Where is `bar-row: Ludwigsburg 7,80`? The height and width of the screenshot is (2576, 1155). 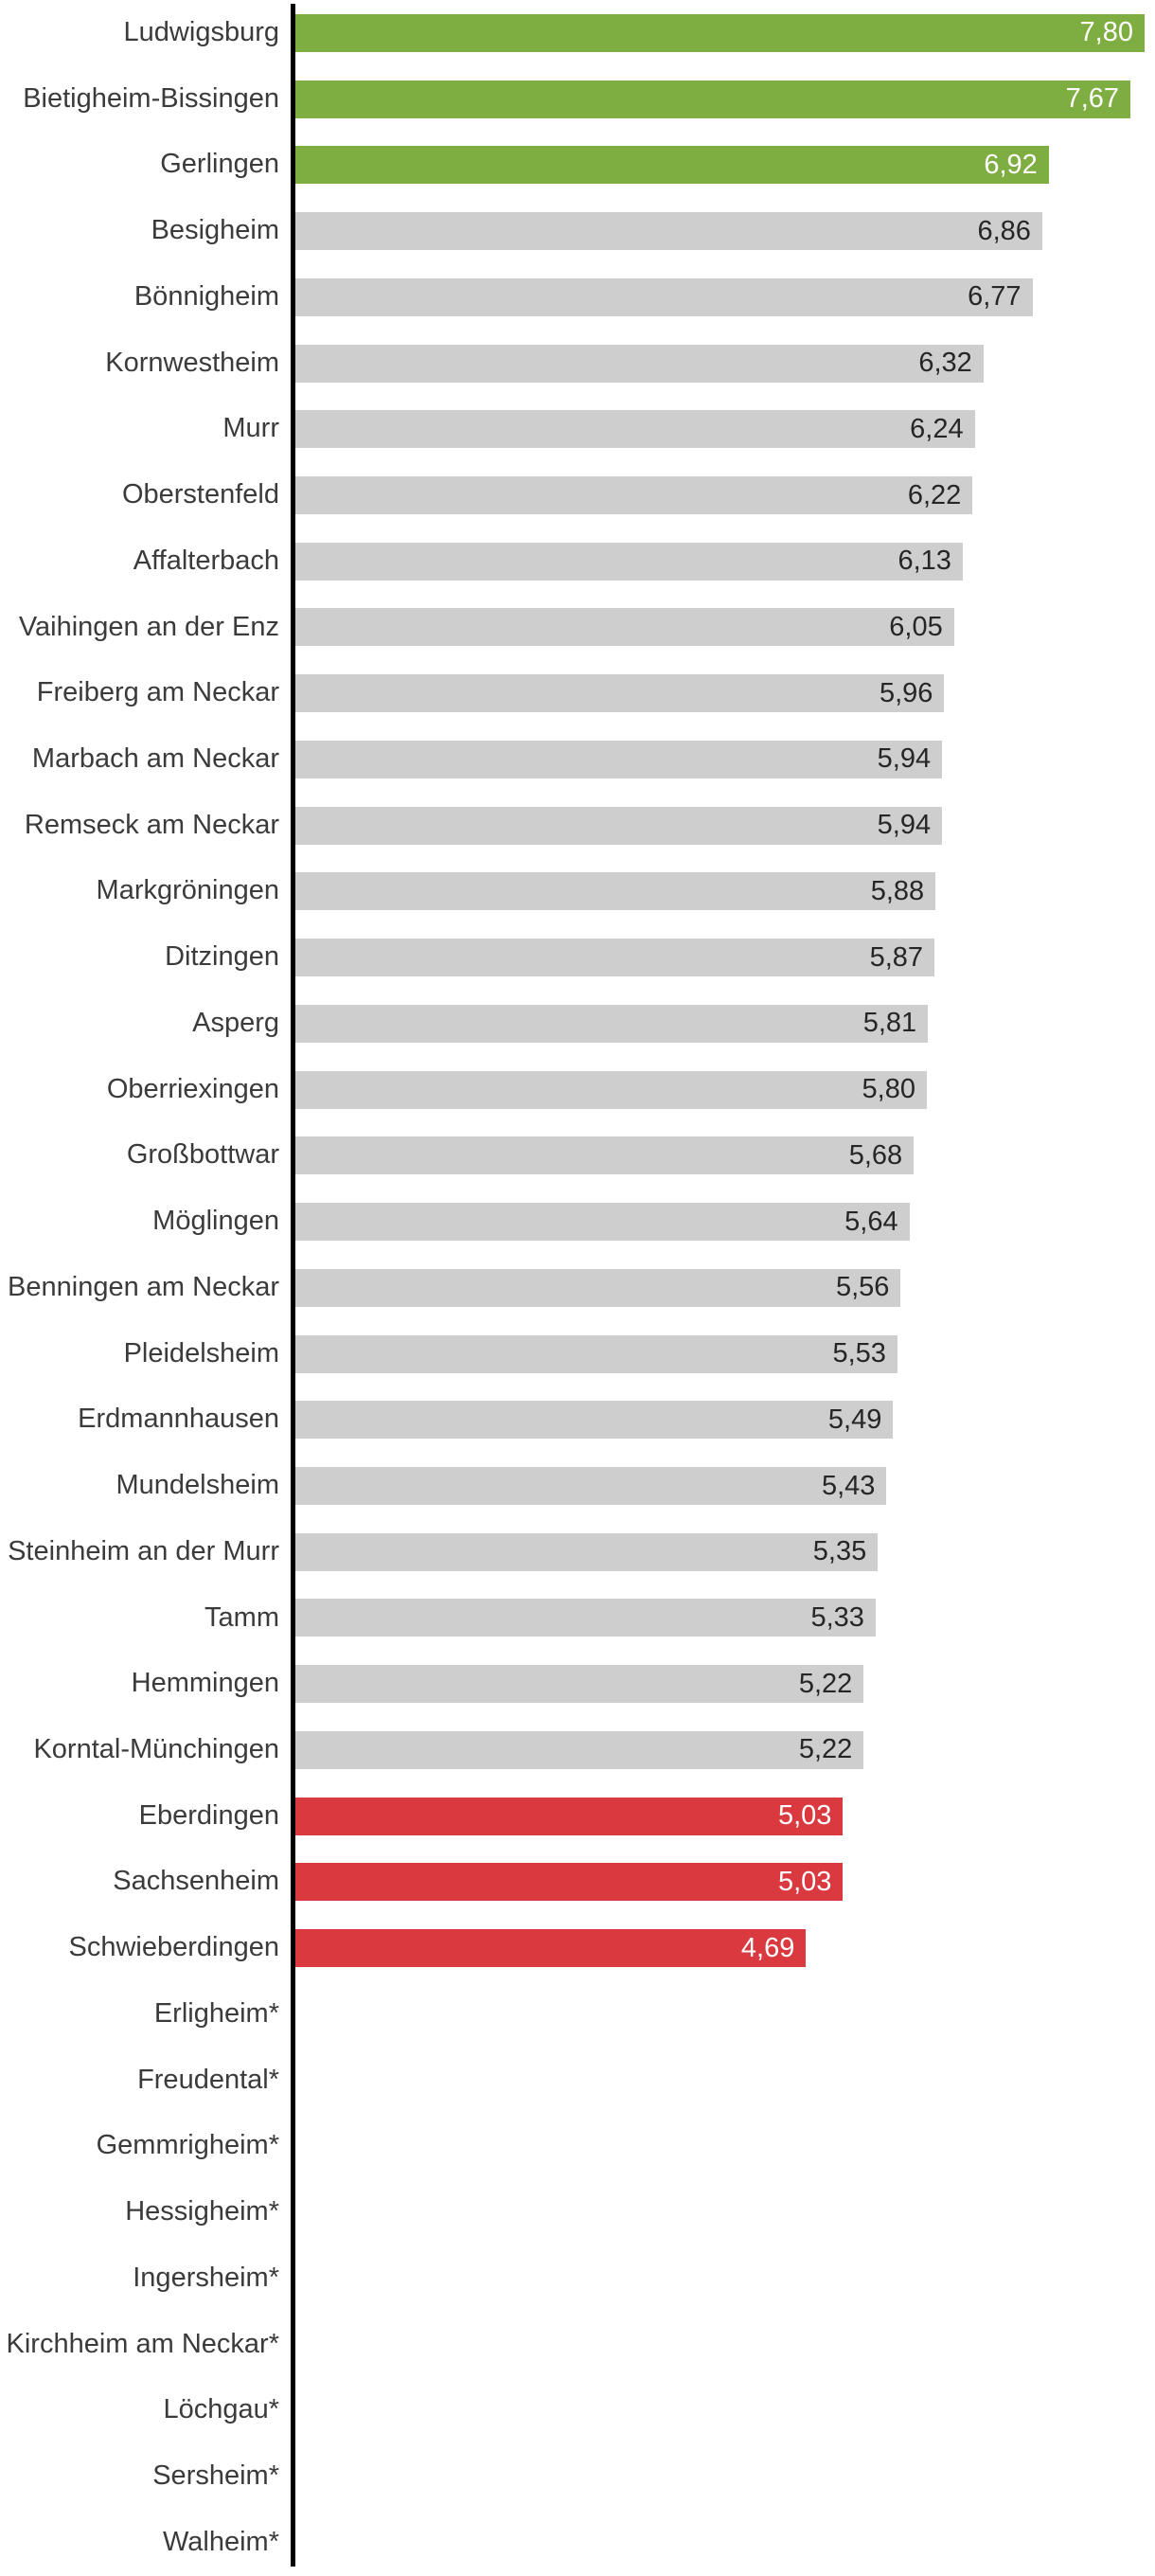
bar-row: Ludwigsburg 7,80 is located at coordinates (577, 33).